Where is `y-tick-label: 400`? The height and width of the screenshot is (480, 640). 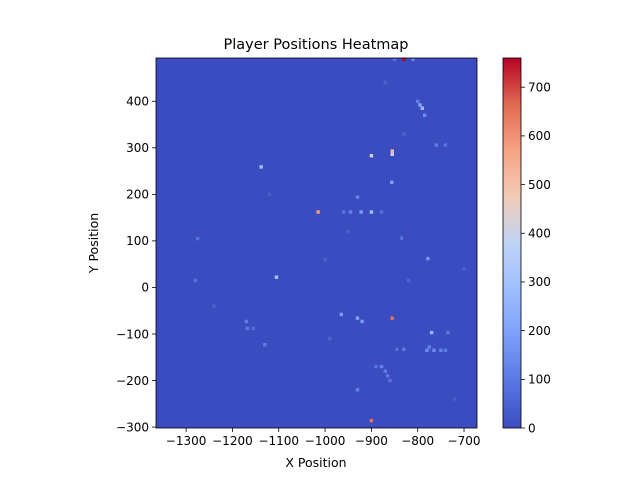
y-tick-label: 400 is located at coordinates (137, 102).